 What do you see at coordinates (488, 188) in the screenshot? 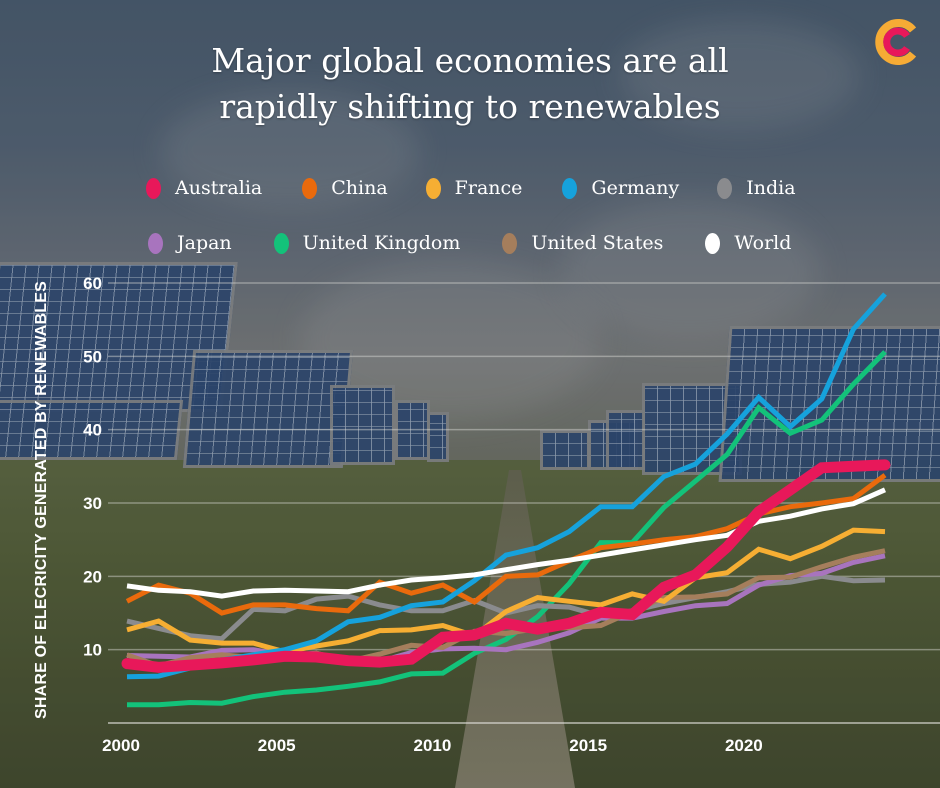
I see `legend-label: France` at bounding box center [488, 188].